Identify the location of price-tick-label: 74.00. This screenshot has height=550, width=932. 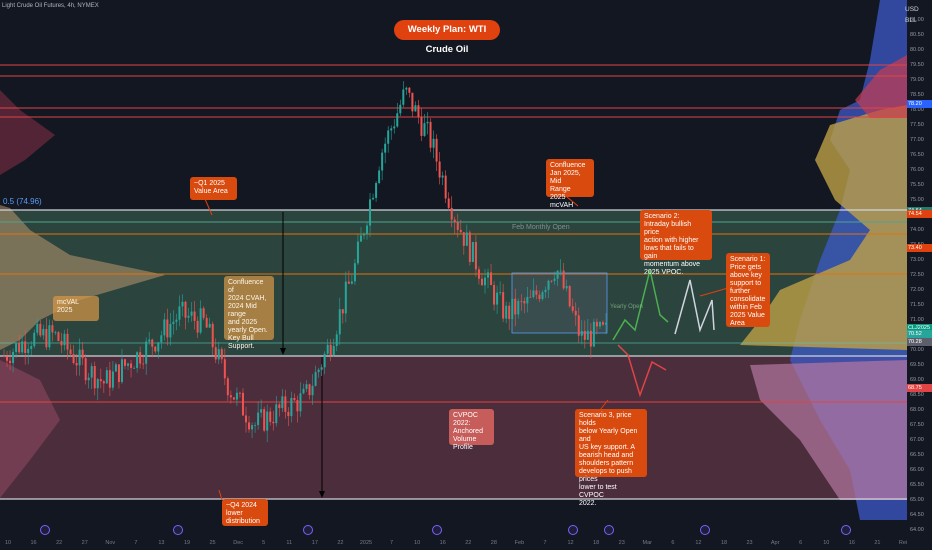
(917, 230).